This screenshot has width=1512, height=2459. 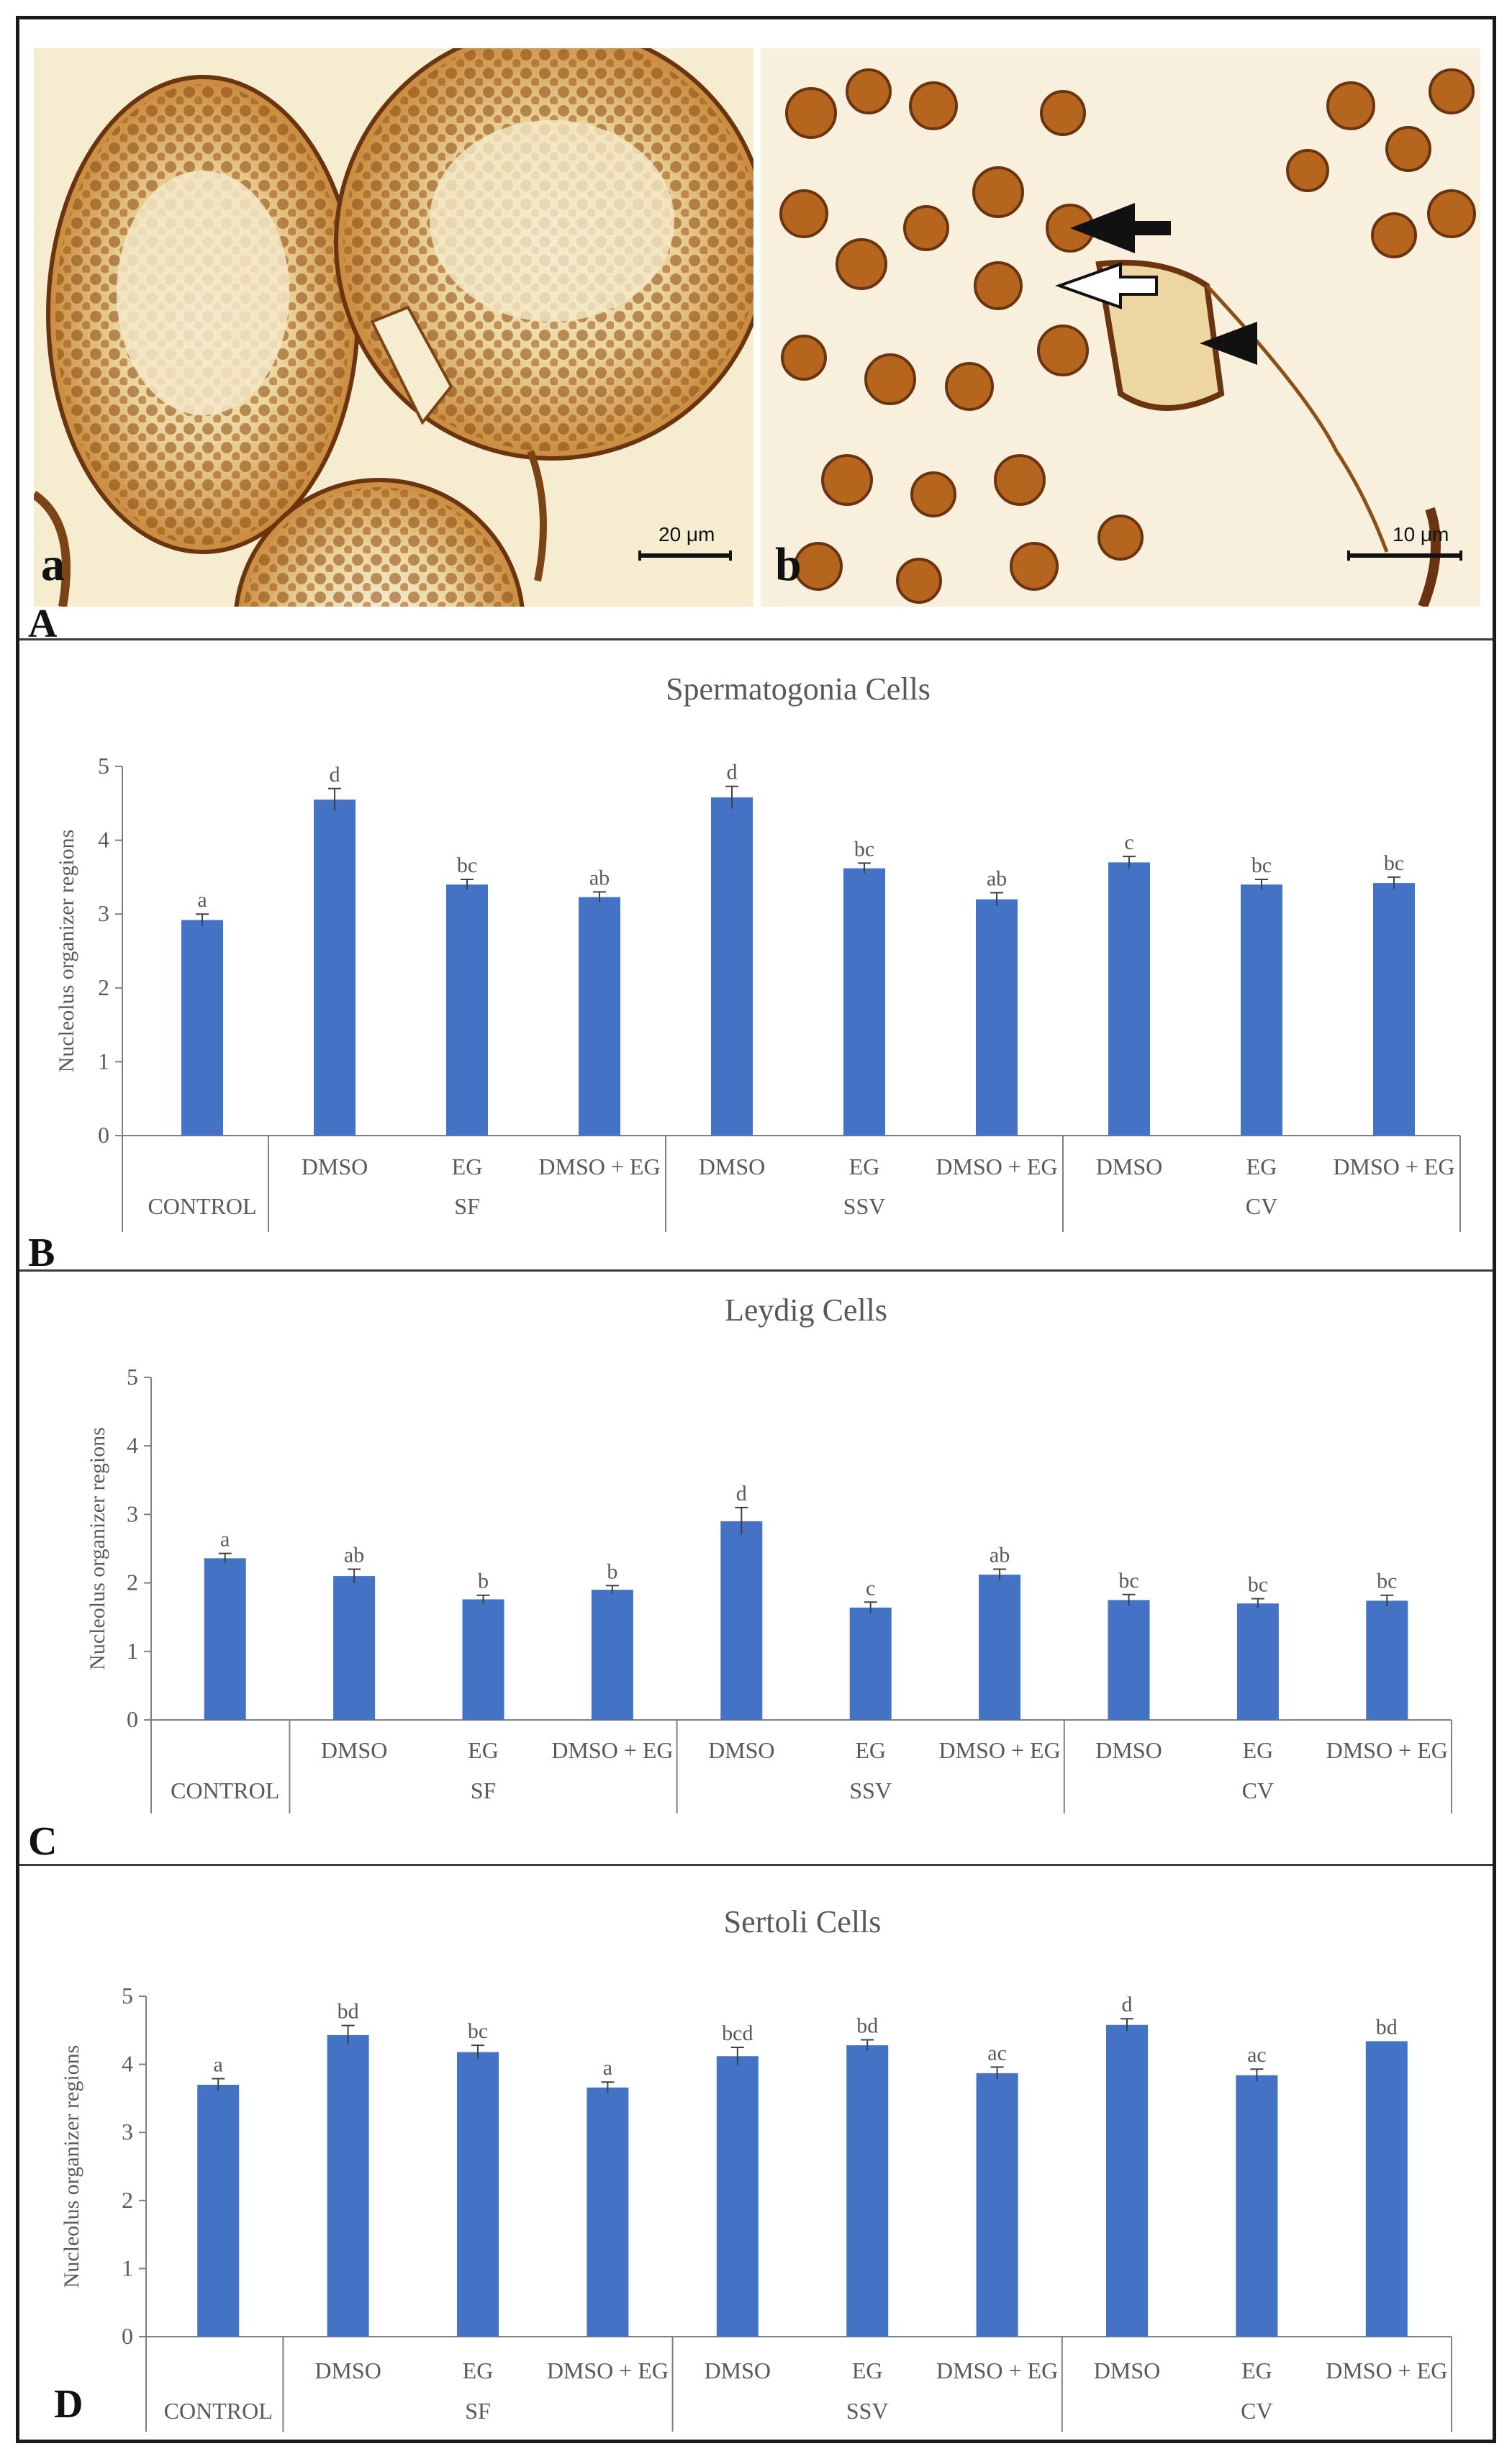 What do you see at coordinates (43, 1841) in the screenshot?
I see `panel-letter-c: C` at bounding box center [43, 1841].